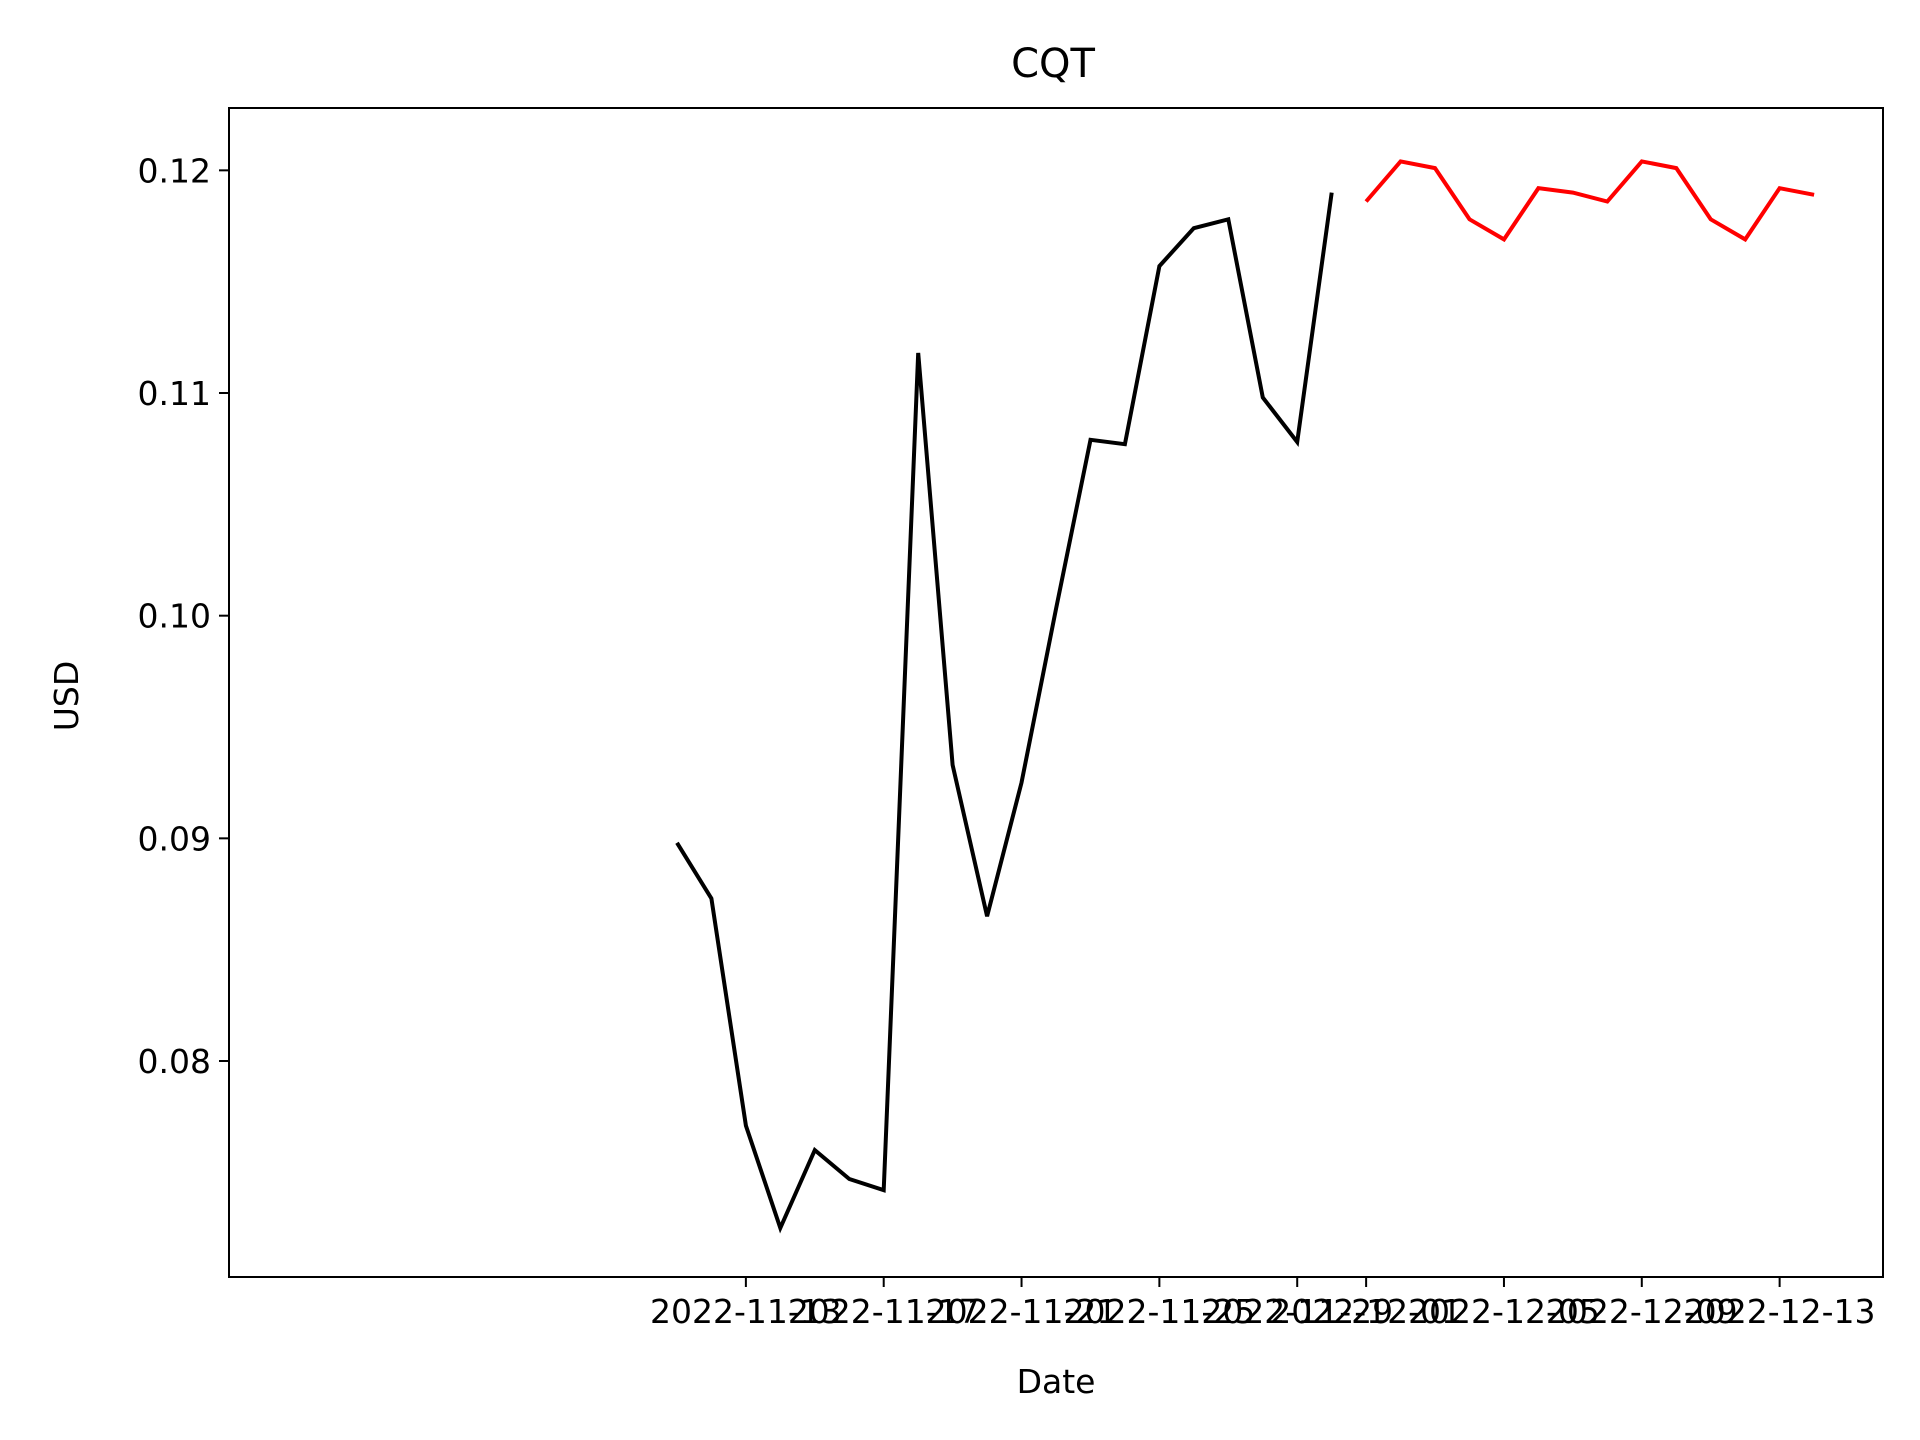 This screenshot has height=1440, width=1920. Describe the element at coordinates (1297, 1311) in the screenshot. I see `x-tick-label: 2022-11-29` at that location.